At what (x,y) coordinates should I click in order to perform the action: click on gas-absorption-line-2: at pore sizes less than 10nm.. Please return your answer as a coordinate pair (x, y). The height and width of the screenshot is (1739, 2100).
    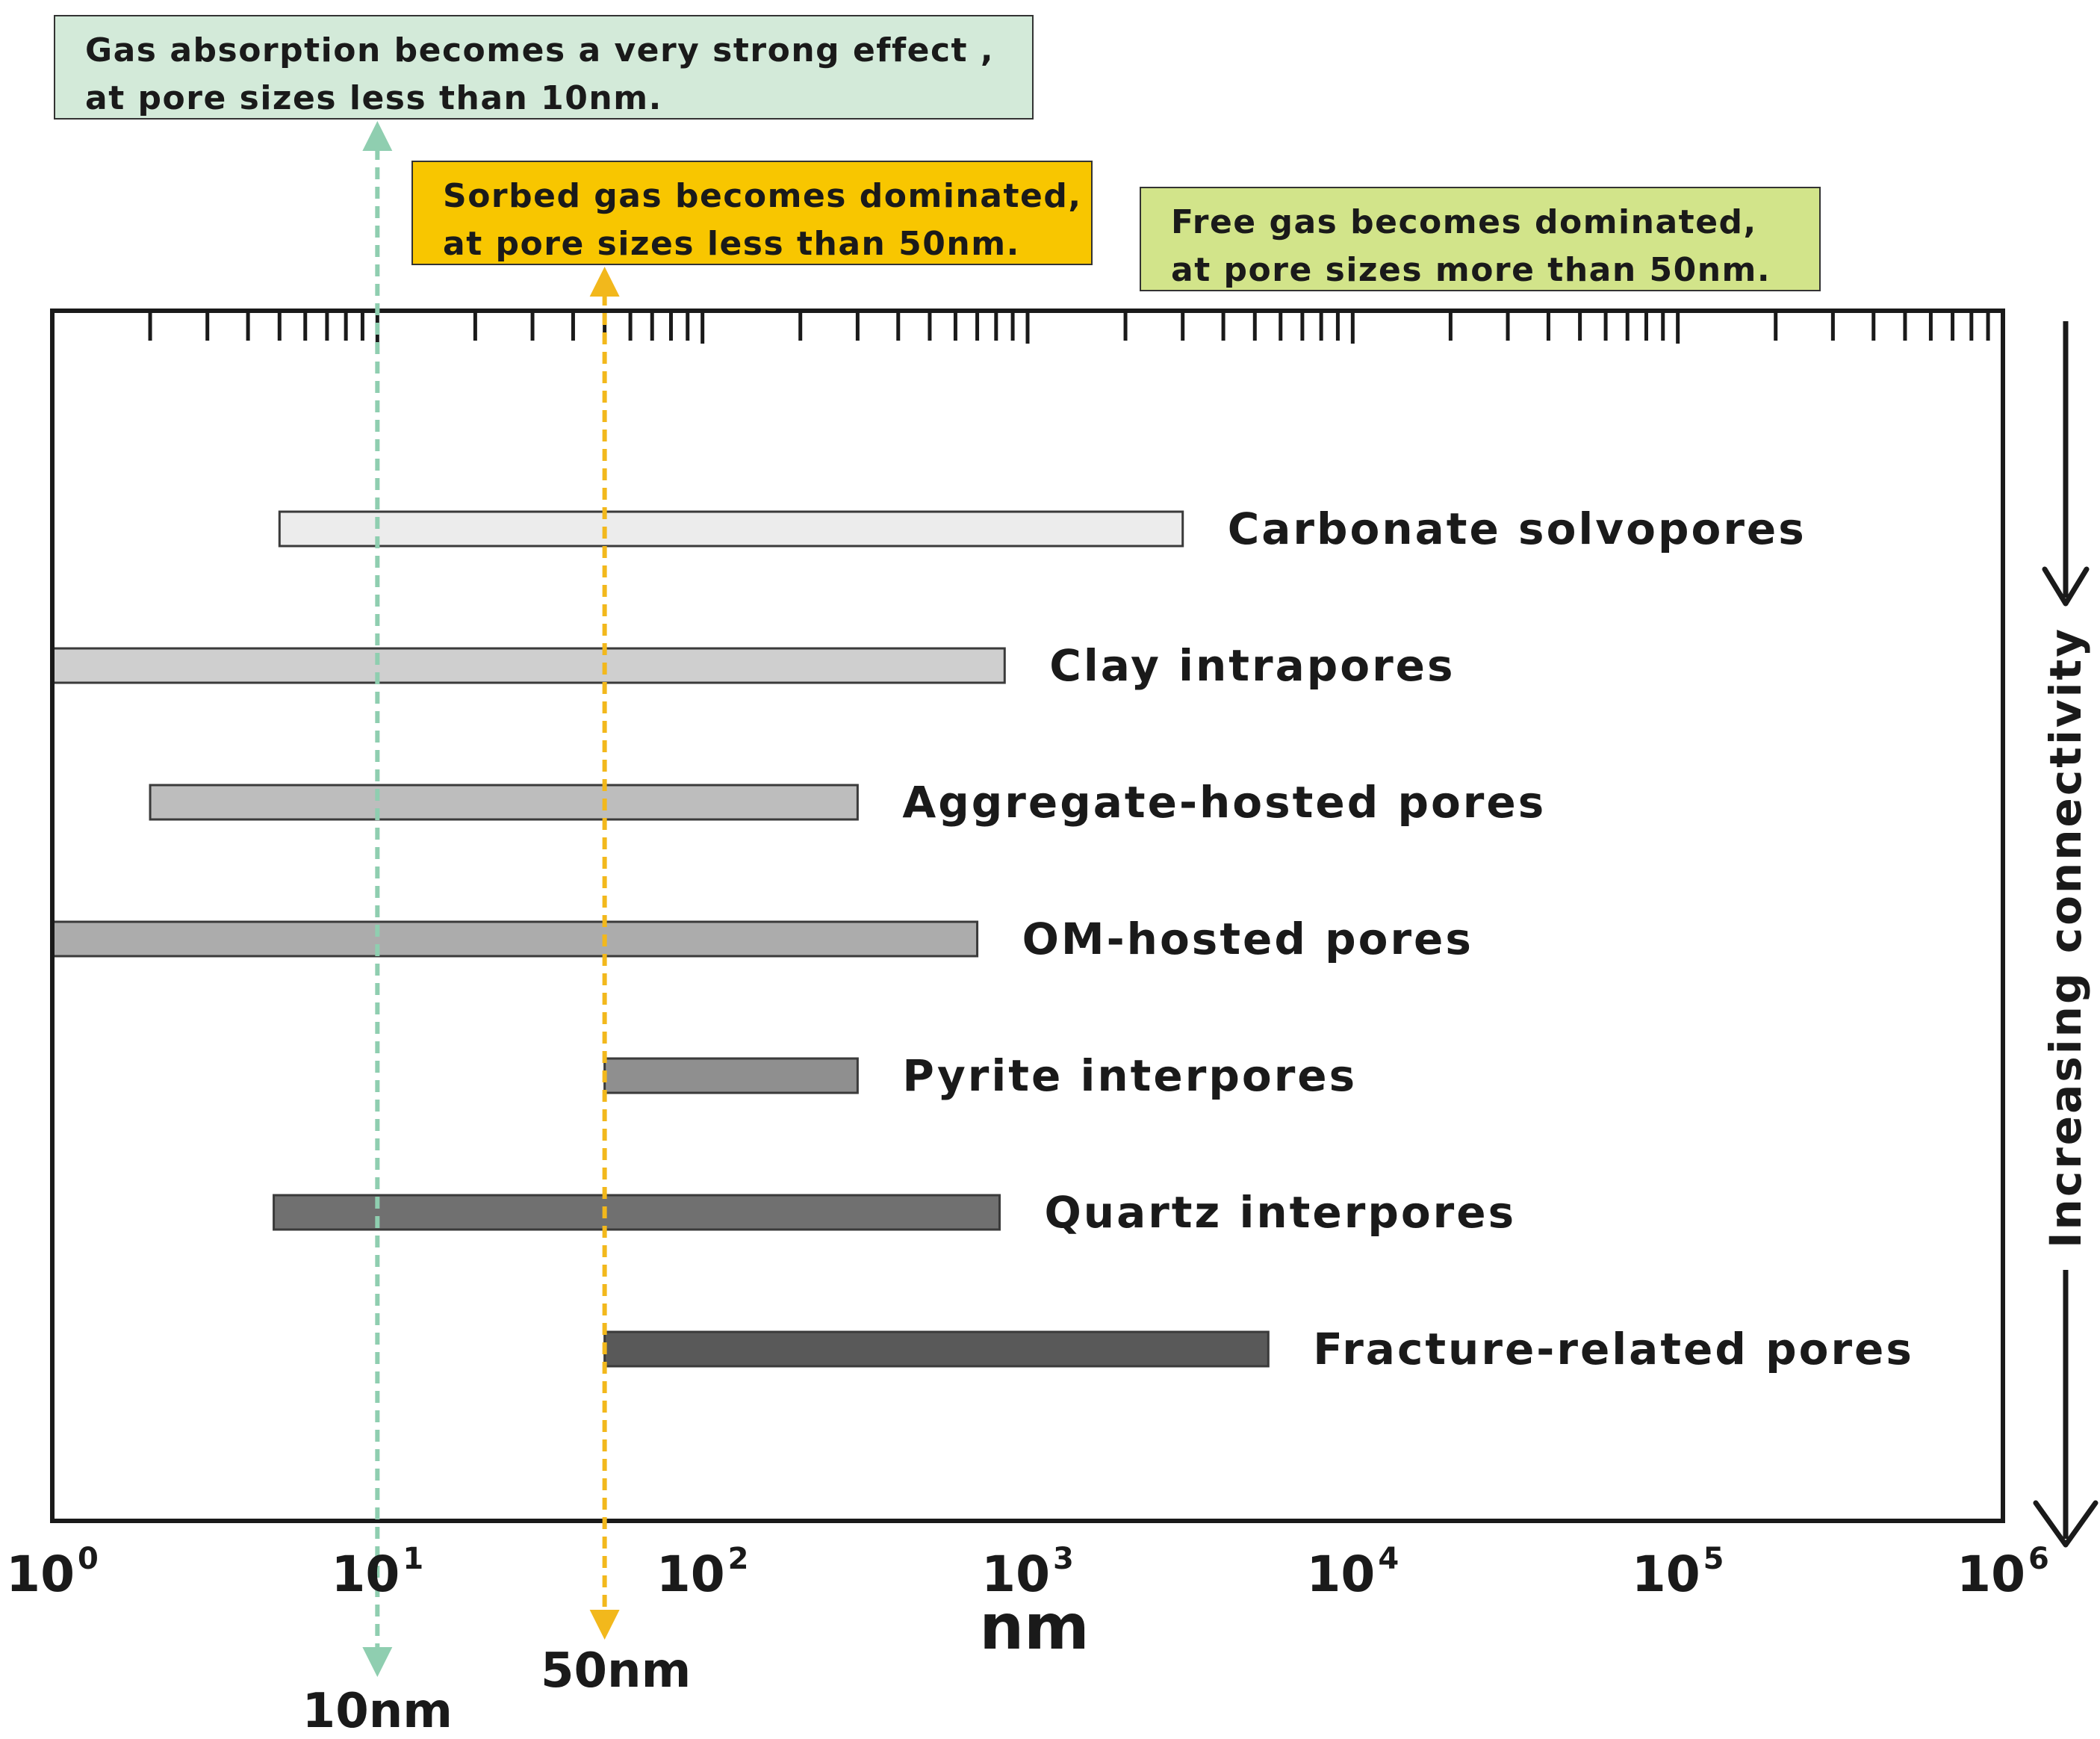
    Looking at the image, I should click on (373, 98).